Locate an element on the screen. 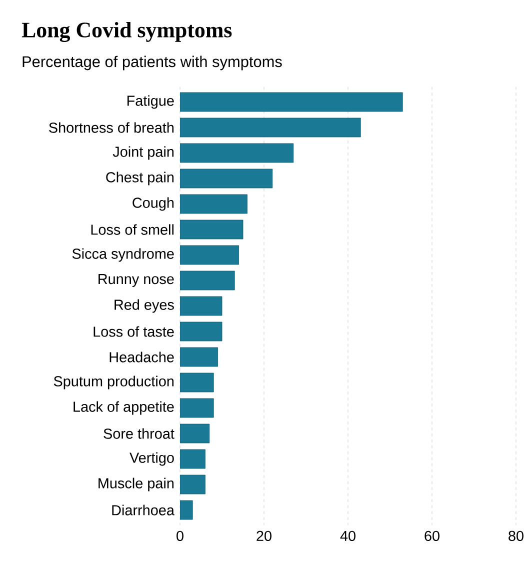 The width and height of the screenshot is (526, 567). y-tick-label: Diarrhoea is located at coordinates (143, 510).